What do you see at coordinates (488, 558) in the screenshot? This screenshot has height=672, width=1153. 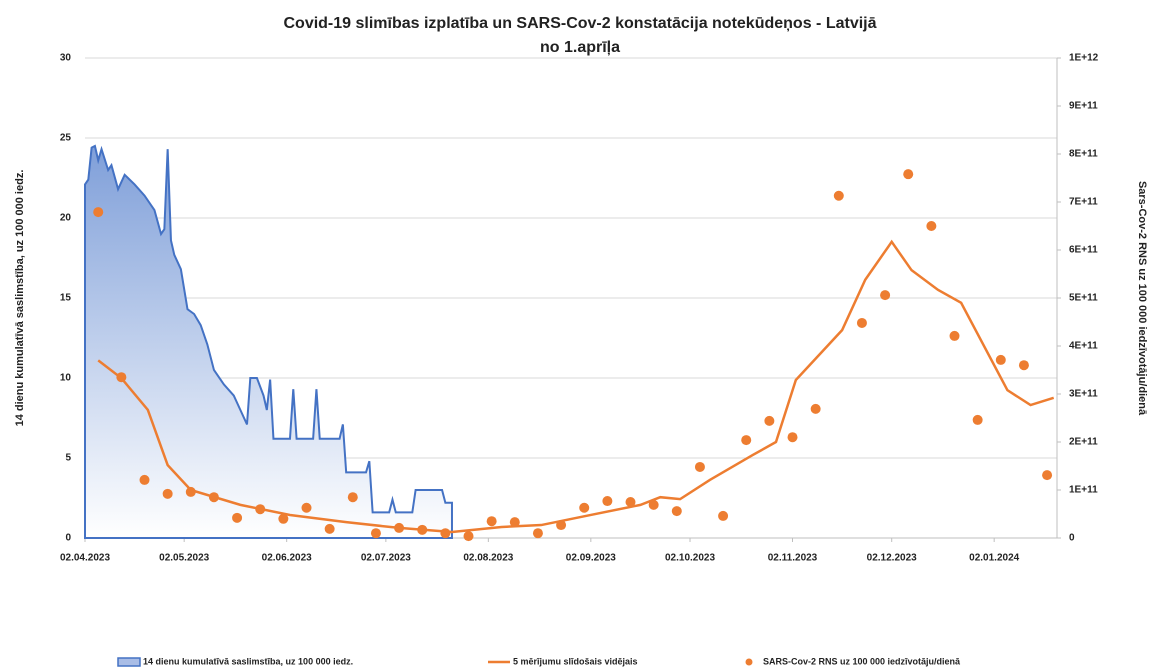 I see `x-tick-label: 02.08.2023` at bounding box center [488, 558].